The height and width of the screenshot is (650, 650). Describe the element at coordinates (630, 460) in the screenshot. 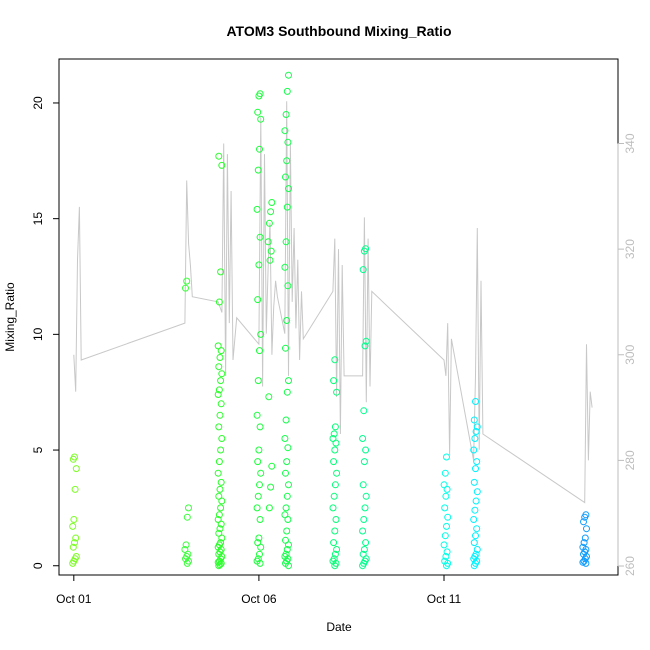

I see `y-right-tick-label: 280` at that location.